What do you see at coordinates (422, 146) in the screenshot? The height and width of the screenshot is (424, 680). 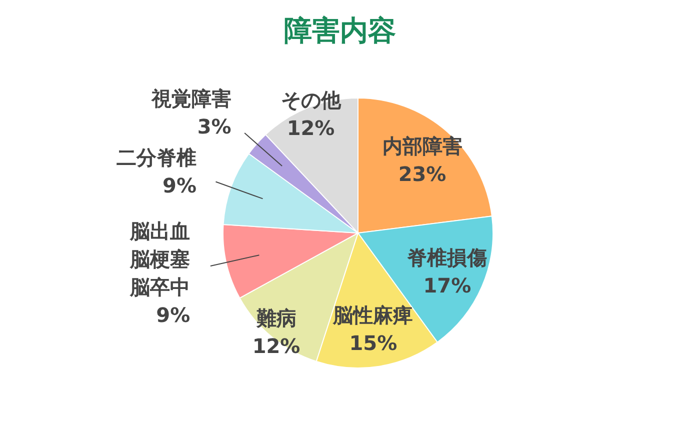 I see `slice-label: 内部障害` at bounding box center [422, 146].